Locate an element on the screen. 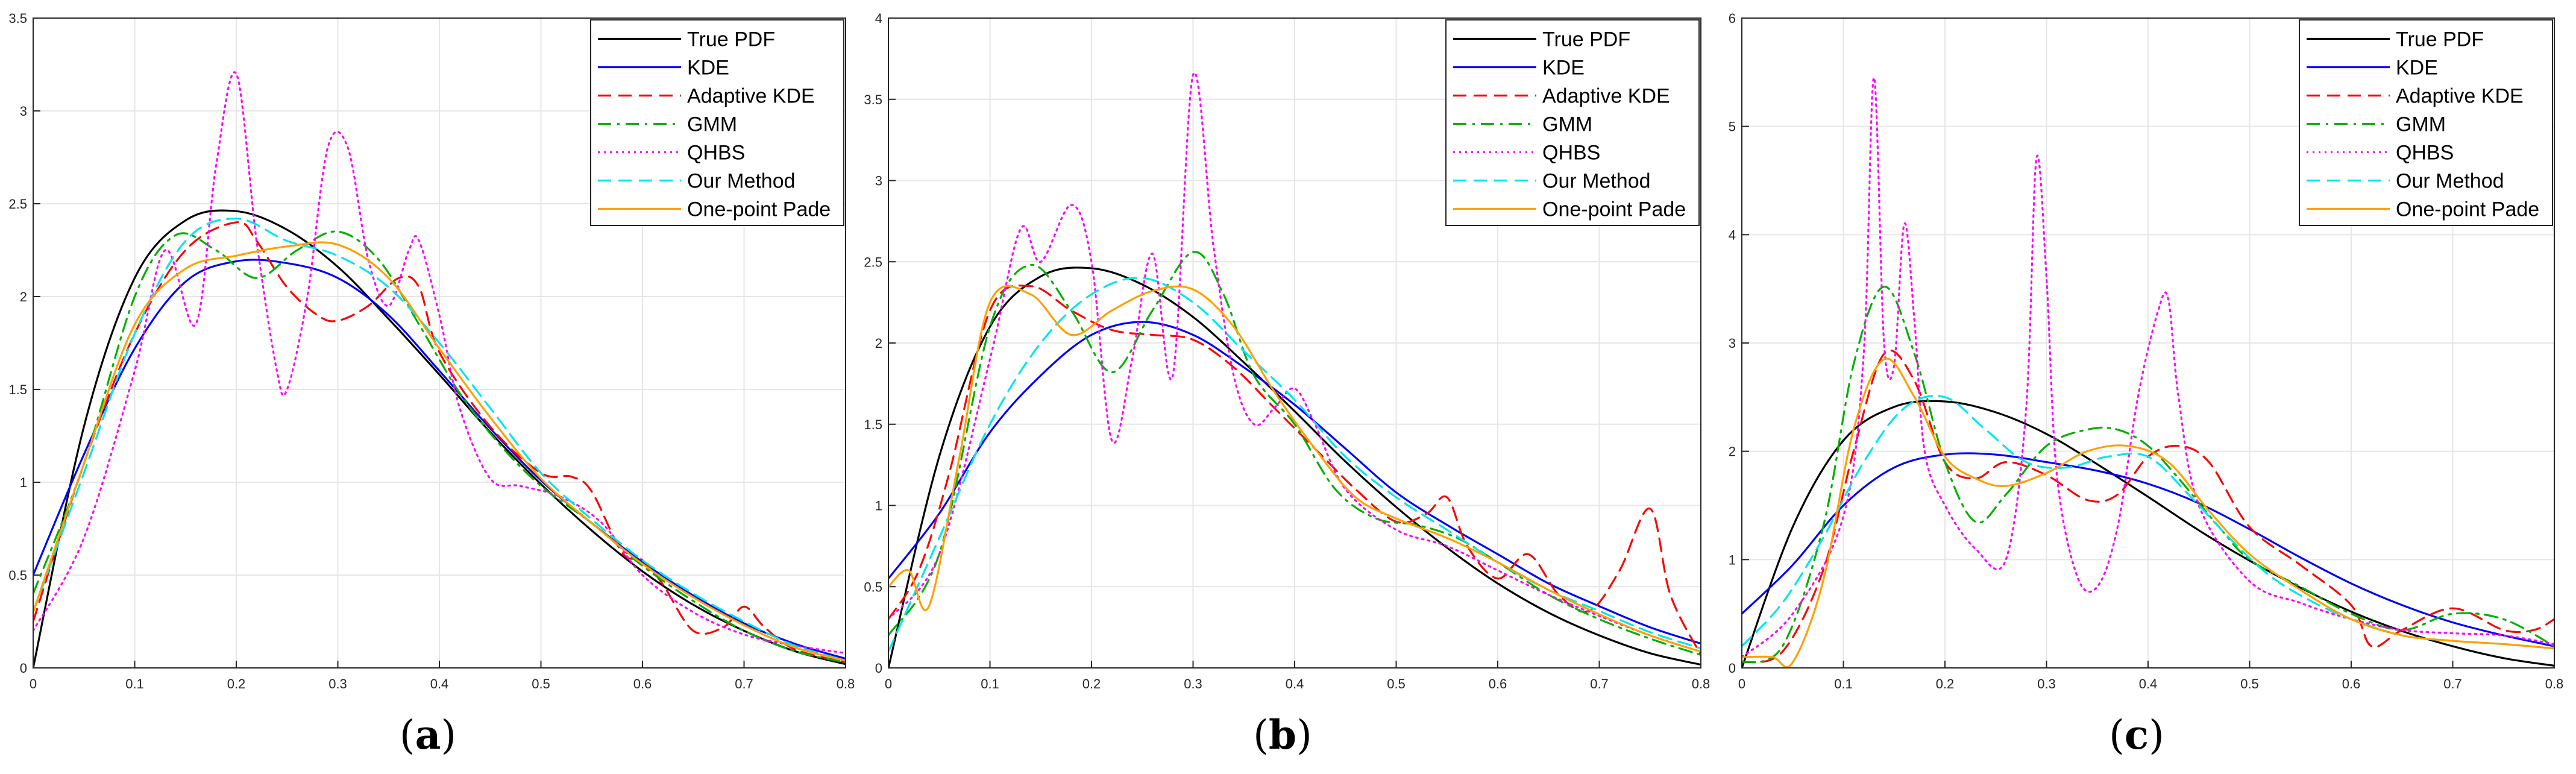 This screenshot has width=2576, height=774. y-tick-label: 6 is located at coordinates (1732, 18).